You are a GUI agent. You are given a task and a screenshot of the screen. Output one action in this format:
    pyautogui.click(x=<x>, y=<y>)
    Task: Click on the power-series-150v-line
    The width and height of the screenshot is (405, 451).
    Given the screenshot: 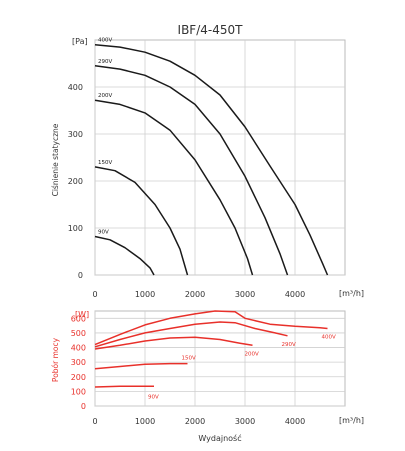 What is the action you would take?
    pyautogui.click(x=141, y=366)
    